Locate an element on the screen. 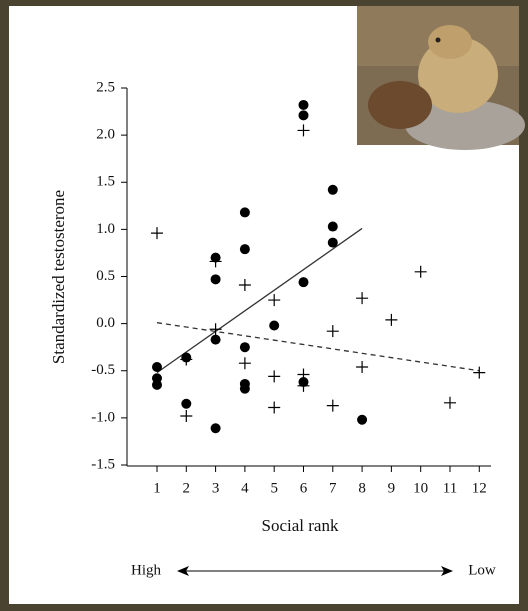 This screenshot has height=611, width=528. x-tick-label: 10 is located at coordinates (420, 488).